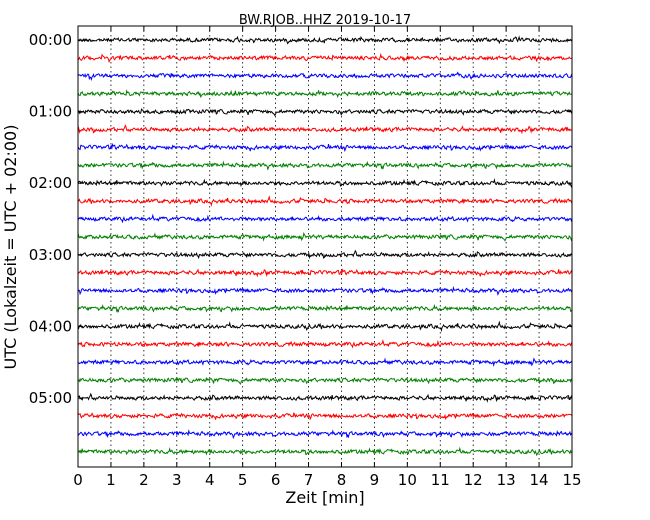 The height and width of the screenshot is (520, 650). I want to click on x-tick-label: 0, so click(78, 480).